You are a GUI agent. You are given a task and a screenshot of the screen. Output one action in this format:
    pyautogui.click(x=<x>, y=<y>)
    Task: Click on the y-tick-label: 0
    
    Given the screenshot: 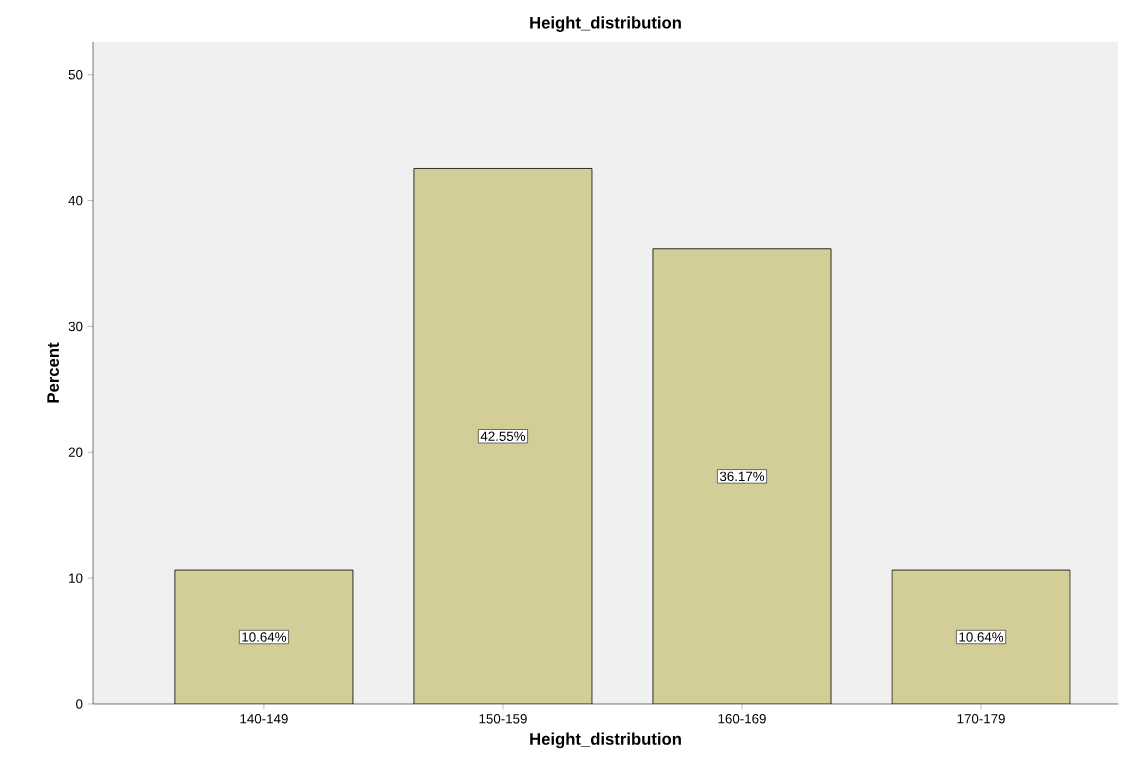 What is the action you would take?
    pyautogui.click(x=79, y=704)
    